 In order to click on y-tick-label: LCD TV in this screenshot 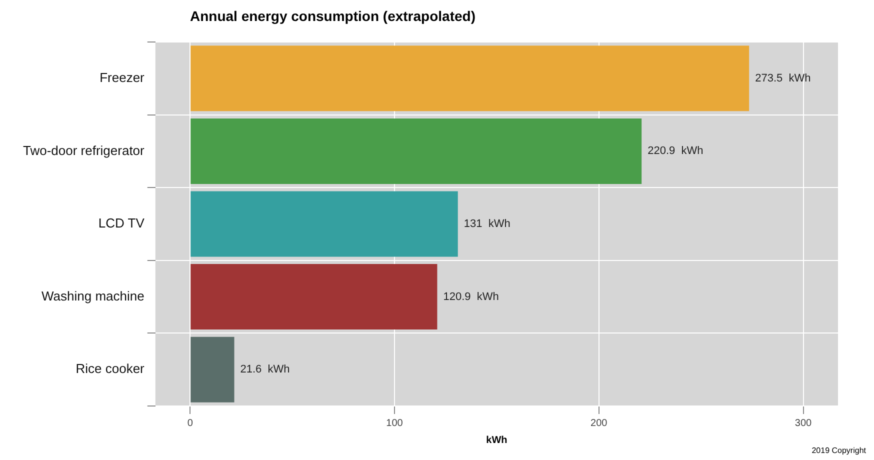, I will do `click(121, 223)`.